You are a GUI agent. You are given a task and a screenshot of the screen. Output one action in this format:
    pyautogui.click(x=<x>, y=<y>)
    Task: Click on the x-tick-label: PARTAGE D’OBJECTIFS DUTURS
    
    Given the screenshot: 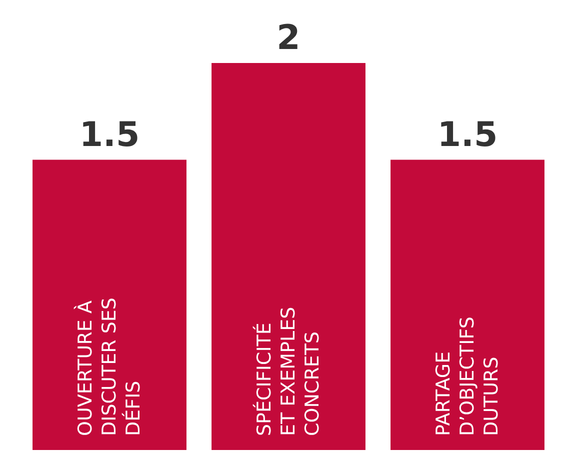 What is the action you would take?
    pyautogui.click(x=467, y=376)
    